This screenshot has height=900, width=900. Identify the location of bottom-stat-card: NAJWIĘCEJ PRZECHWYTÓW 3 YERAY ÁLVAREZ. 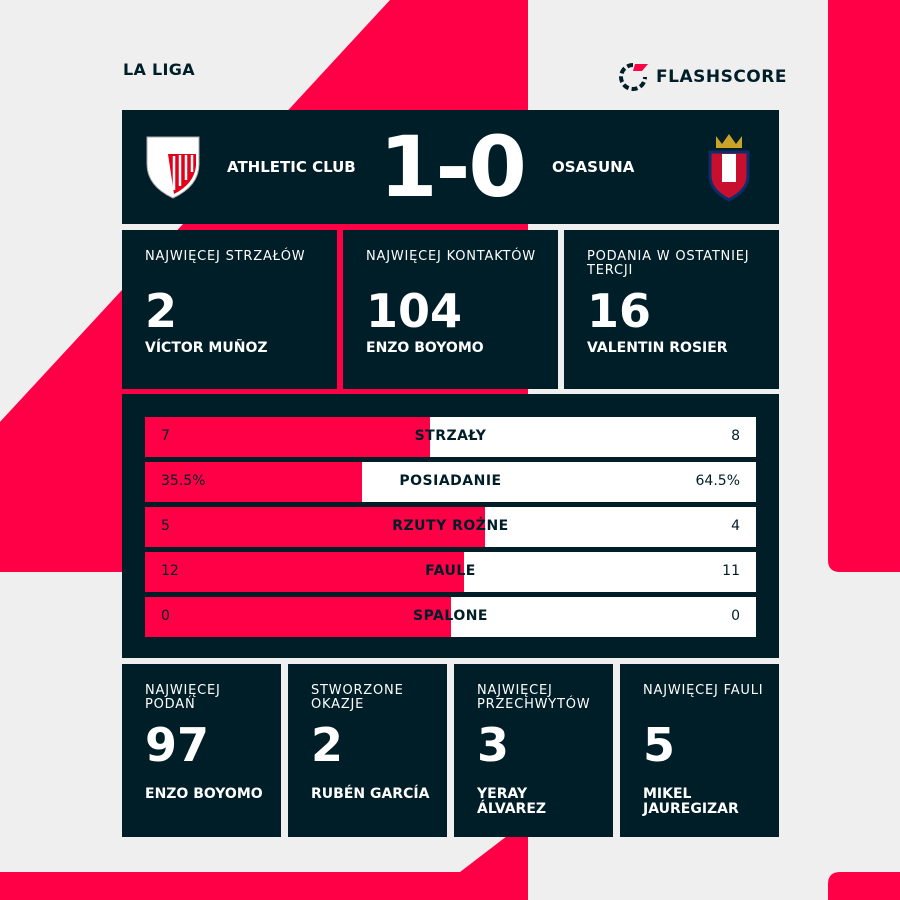
(533, 750).